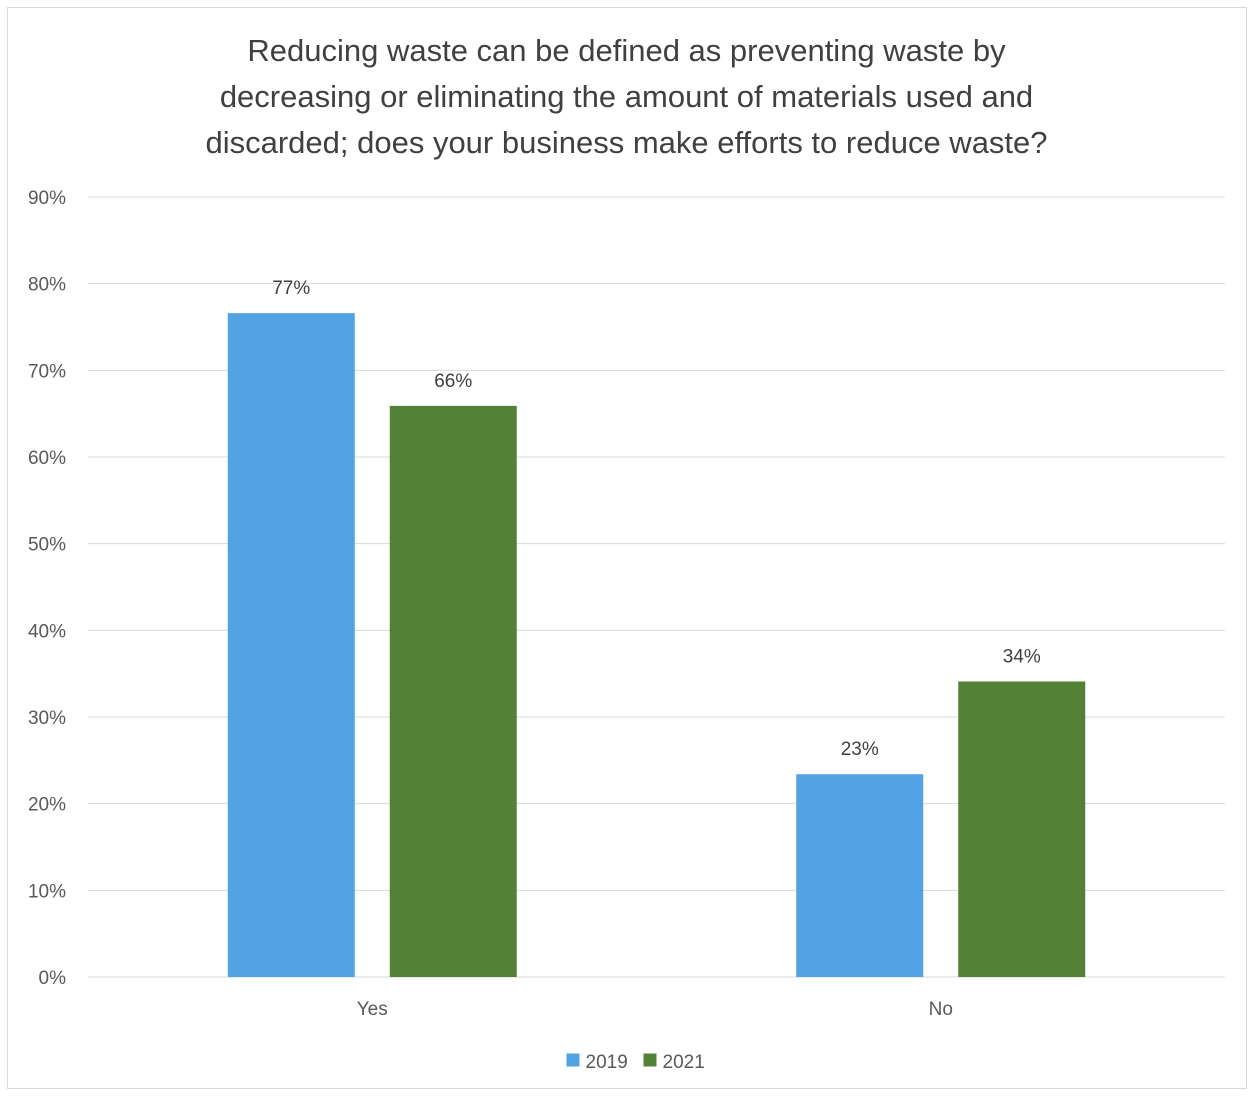  Describe the element at coordinates (684, 1062) in the screenshot. I see `legend-label-2021: 2021` at that location.